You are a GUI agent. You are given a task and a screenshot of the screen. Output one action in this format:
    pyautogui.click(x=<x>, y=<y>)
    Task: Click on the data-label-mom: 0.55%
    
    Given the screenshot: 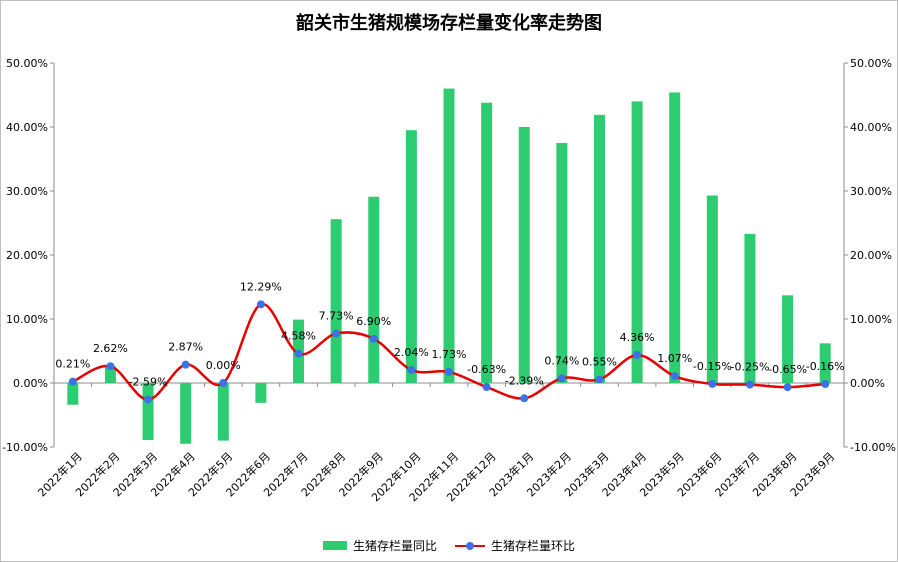 What is the action you would take?
    pyautogui.click(x=599, y=361)
    